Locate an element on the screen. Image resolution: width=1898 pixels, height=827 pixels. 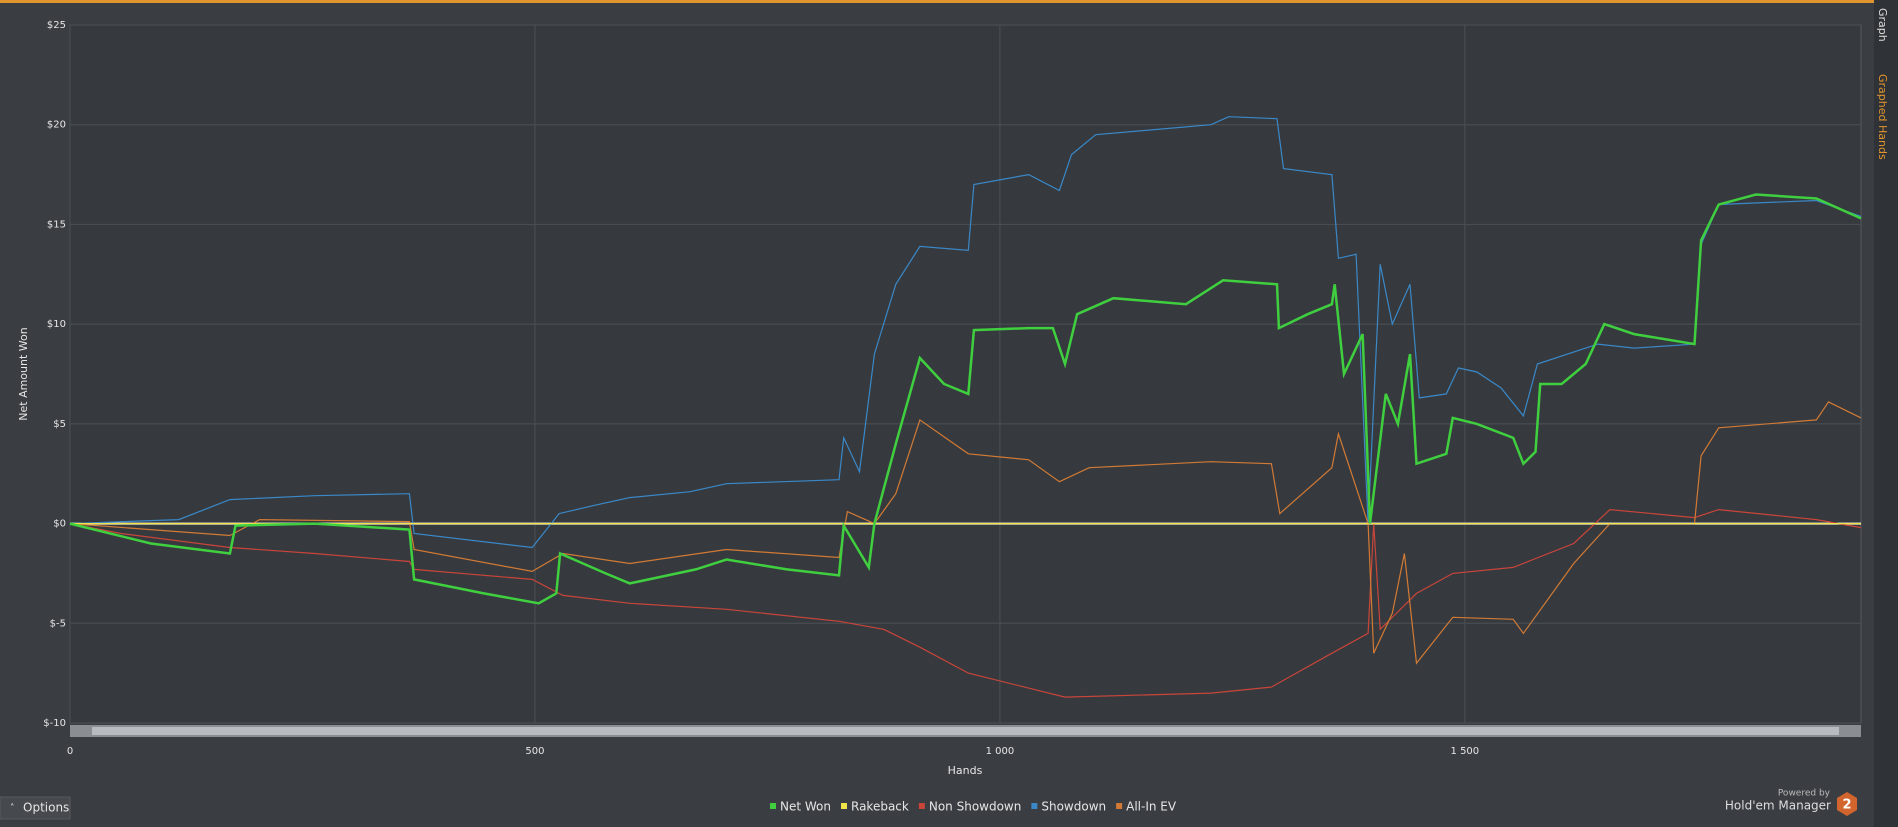
options-label: Options is located at coordinates (46, 808).